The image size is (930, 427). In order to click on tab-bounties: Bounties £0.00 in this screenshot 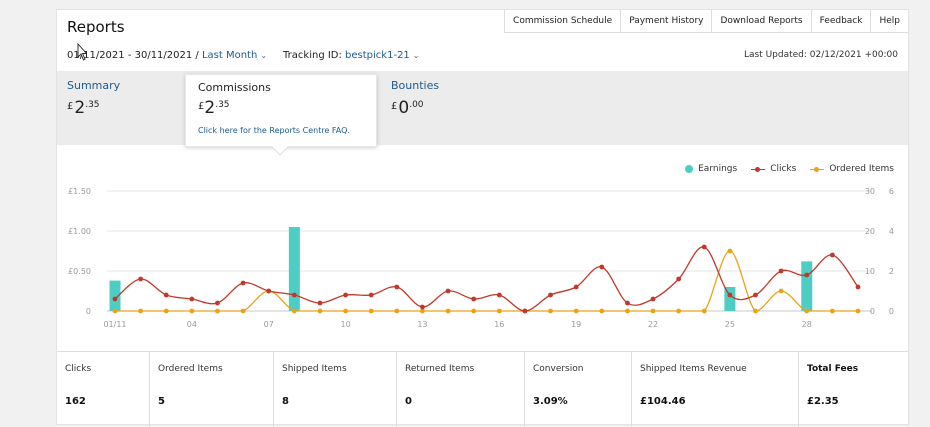, I will do `click(415, 98)`.